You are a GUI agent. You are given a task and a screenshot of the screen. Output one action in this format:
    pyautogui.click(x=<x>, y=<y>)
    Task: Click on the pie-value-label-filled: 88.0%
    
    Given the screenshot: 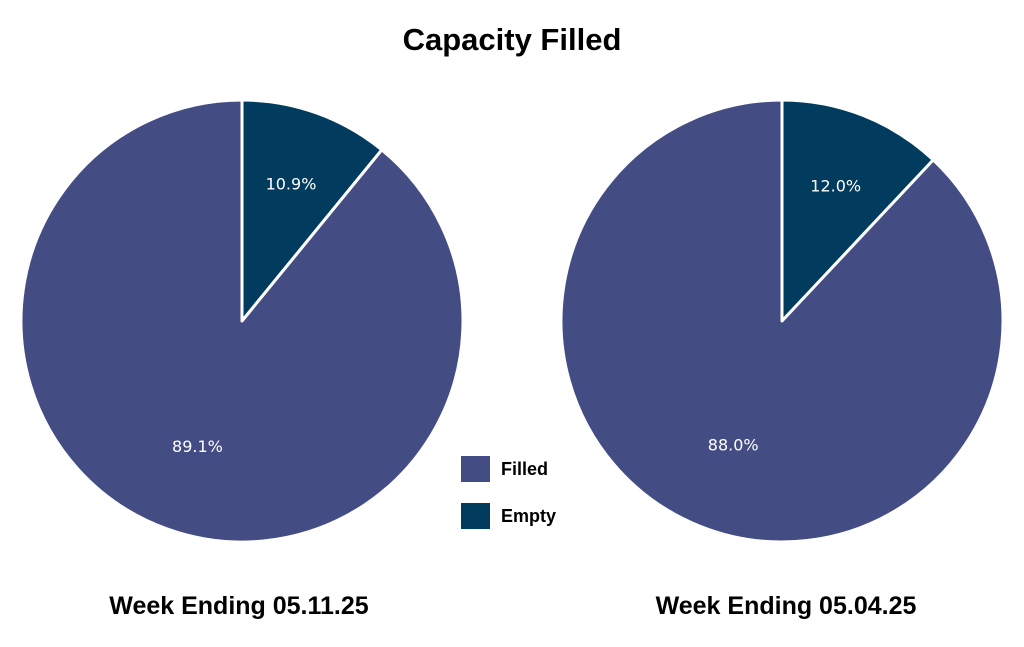 What is the action you would take?
    pyautogui.click(x=733, y=444)
    